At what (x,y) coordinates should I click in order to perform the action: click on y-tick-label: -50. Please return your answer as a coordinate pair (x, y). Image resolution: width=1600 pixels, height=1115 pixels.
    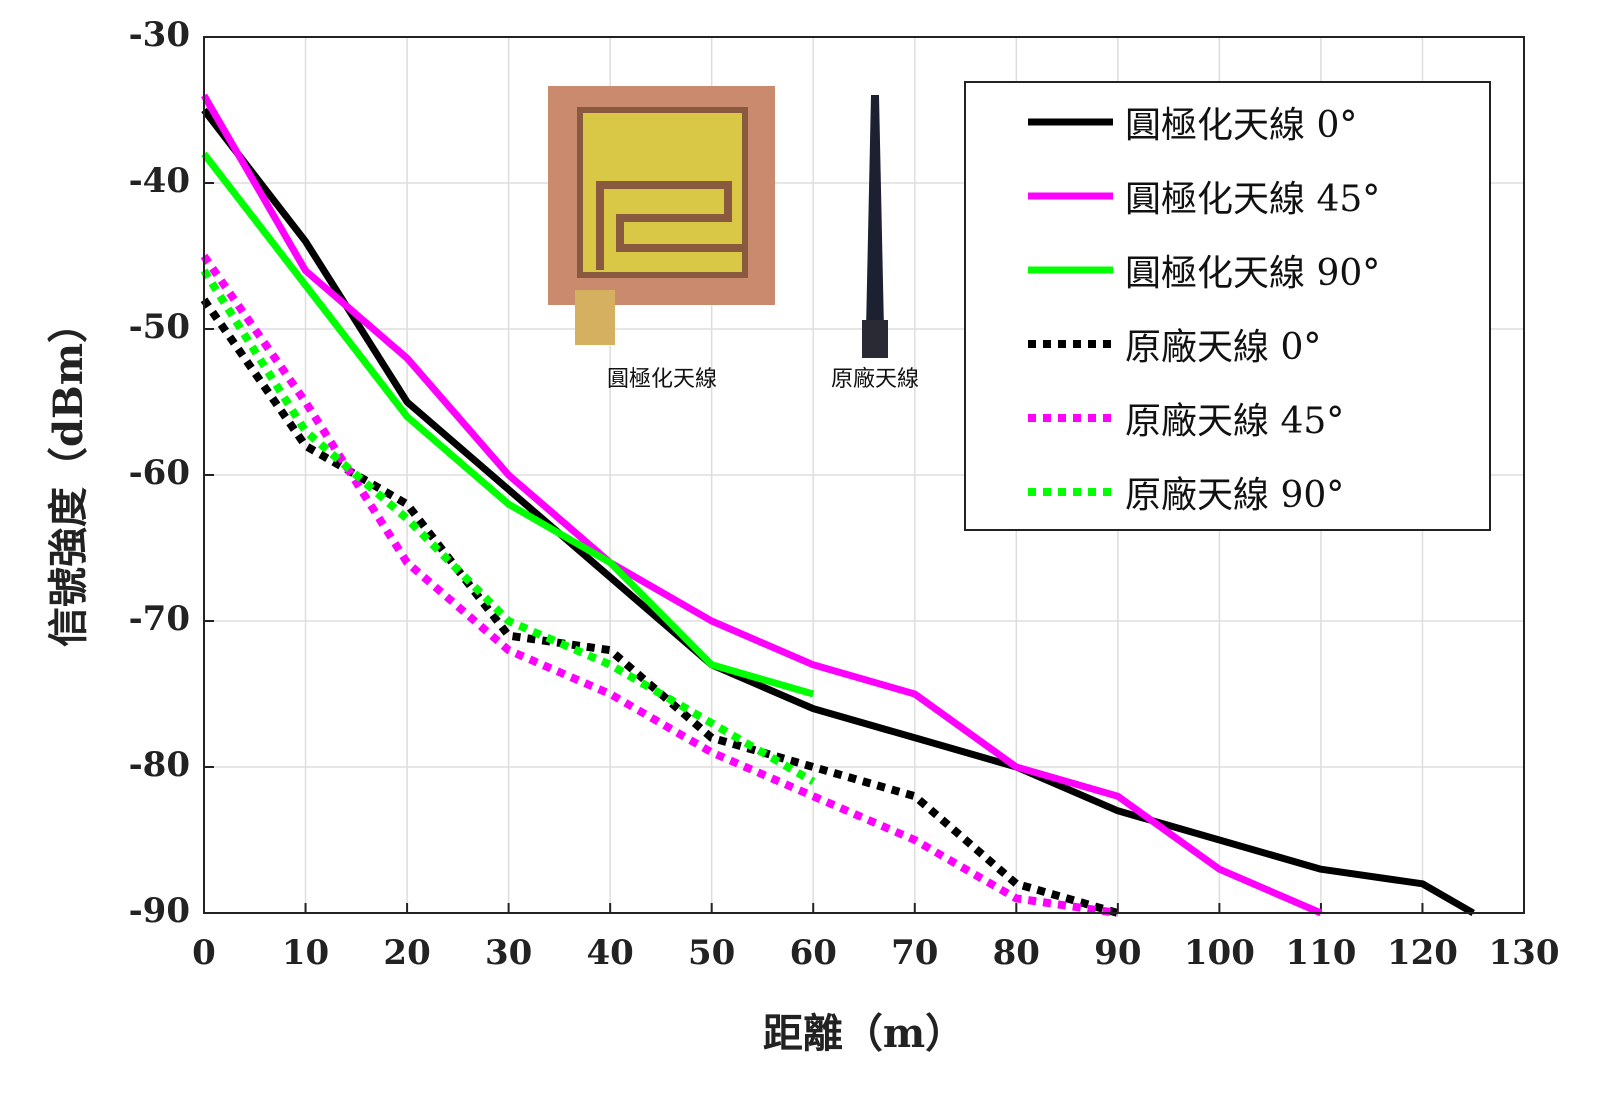
    Looking at the image, I should click on (159, 327).